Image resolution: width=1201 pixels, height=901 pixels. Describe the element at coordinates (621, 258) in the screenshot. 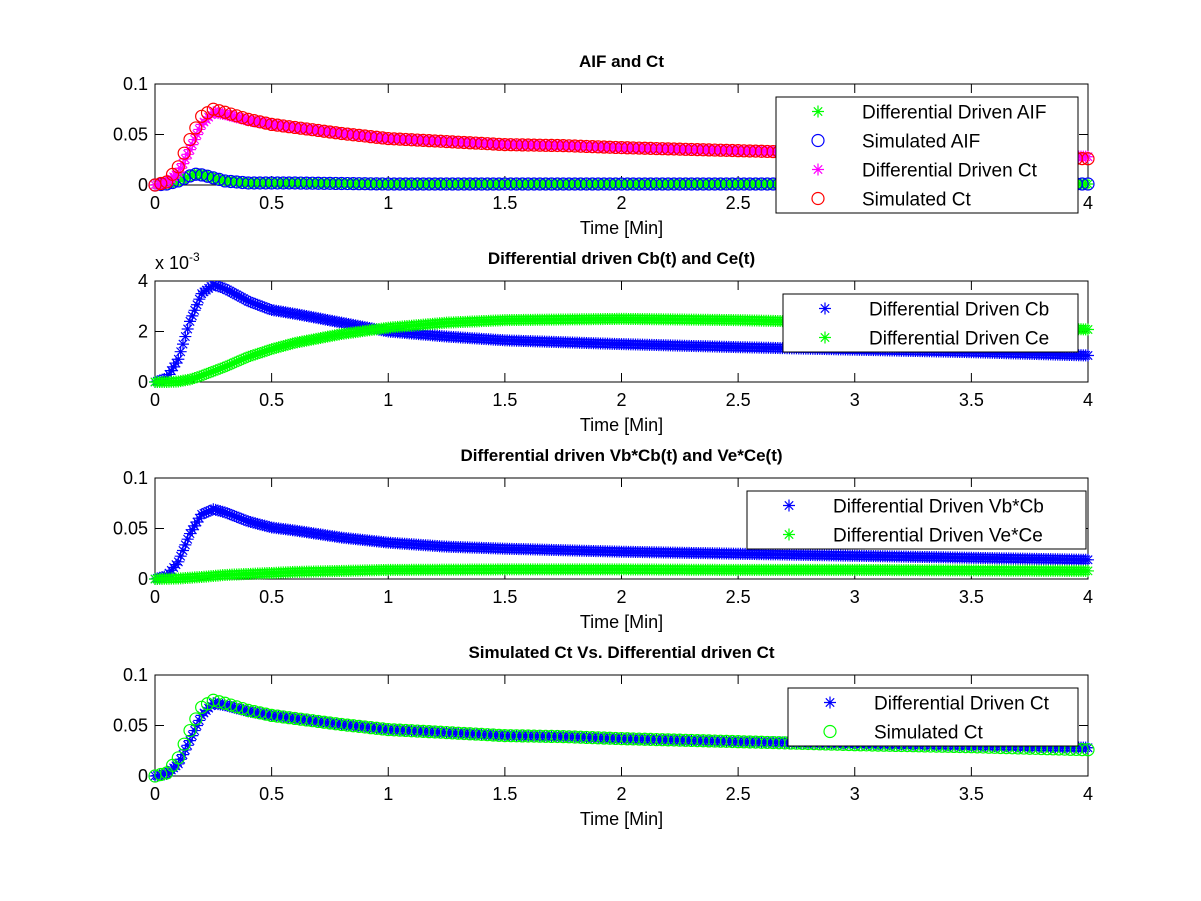

I see `chart-title: Differential driven Cb(t) and Ce(t)` at that location.